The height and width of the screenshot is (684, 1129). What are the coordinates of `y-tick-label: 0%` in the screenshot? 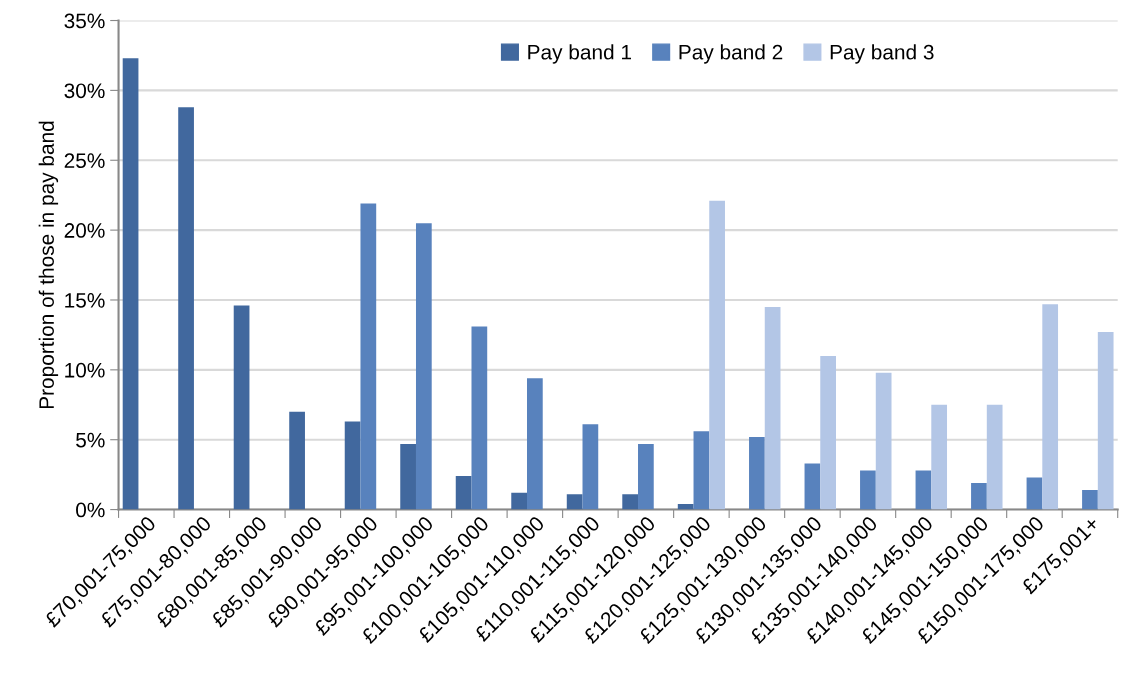 It's located at (90, 510).